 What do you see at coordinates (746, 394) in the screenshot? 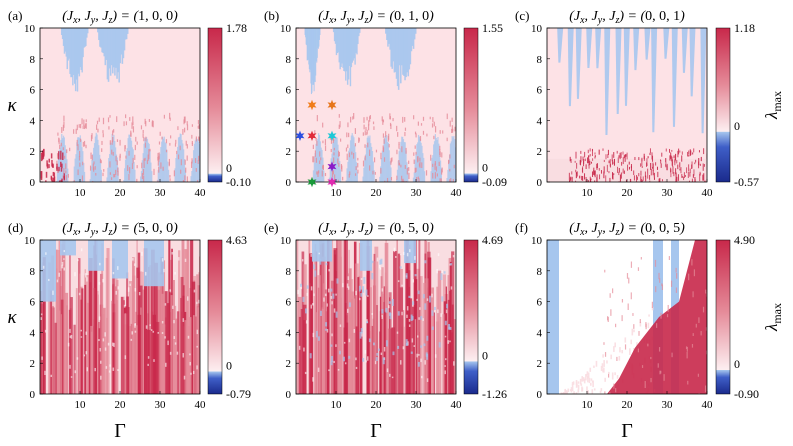
I see `colorbar-tick-label: -0.90` at bounding box center [746, 394].